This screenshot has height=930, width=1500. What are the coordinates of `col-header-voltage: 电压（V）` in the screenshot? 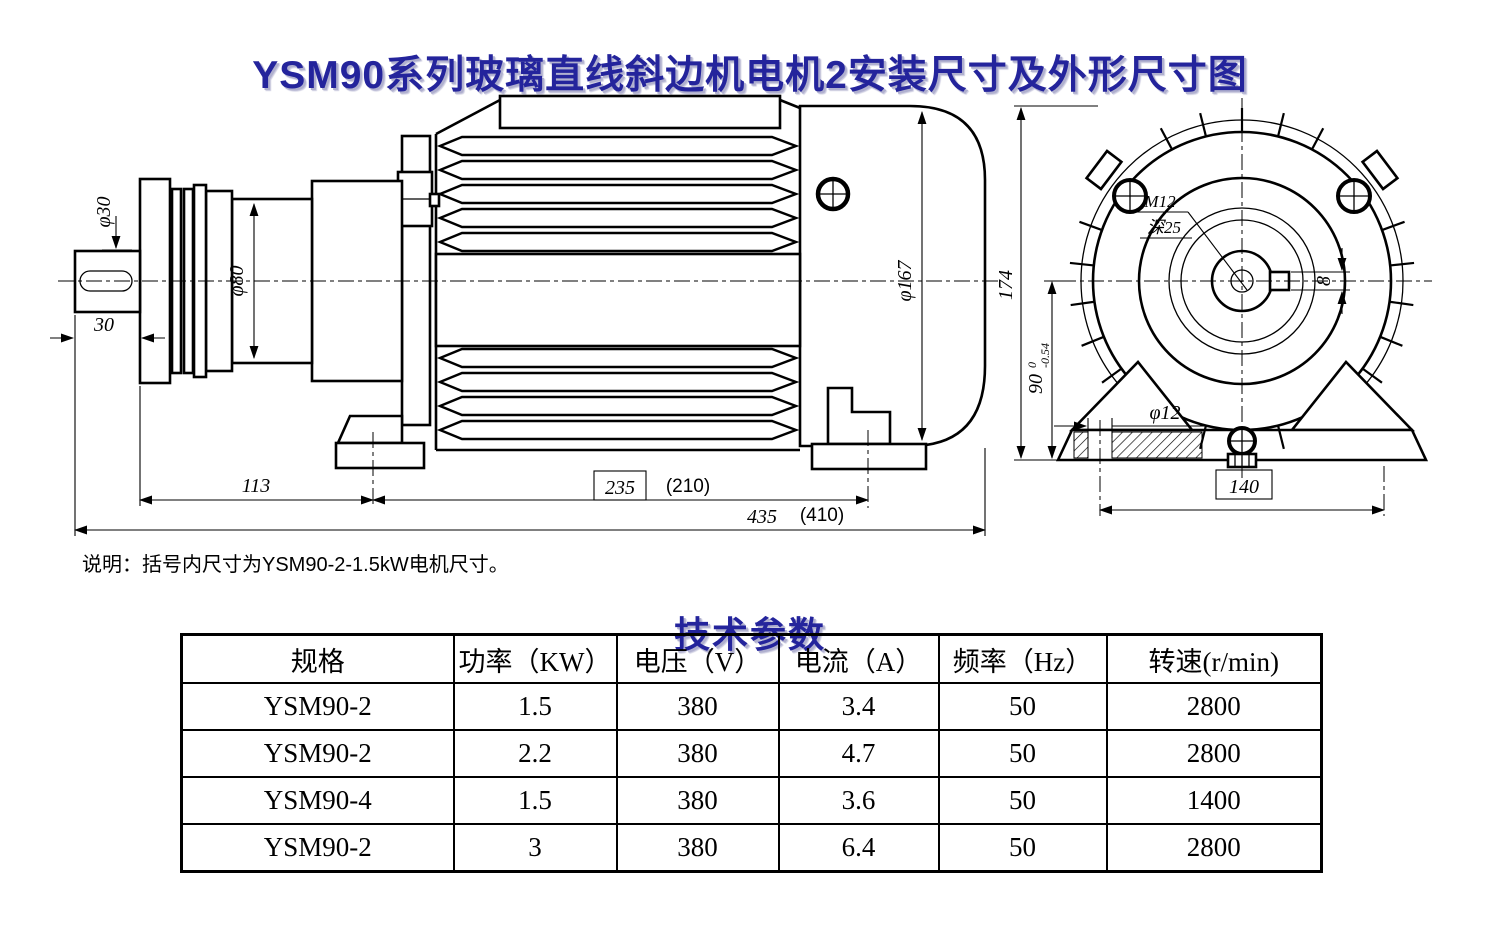 It's located at (697, 658).